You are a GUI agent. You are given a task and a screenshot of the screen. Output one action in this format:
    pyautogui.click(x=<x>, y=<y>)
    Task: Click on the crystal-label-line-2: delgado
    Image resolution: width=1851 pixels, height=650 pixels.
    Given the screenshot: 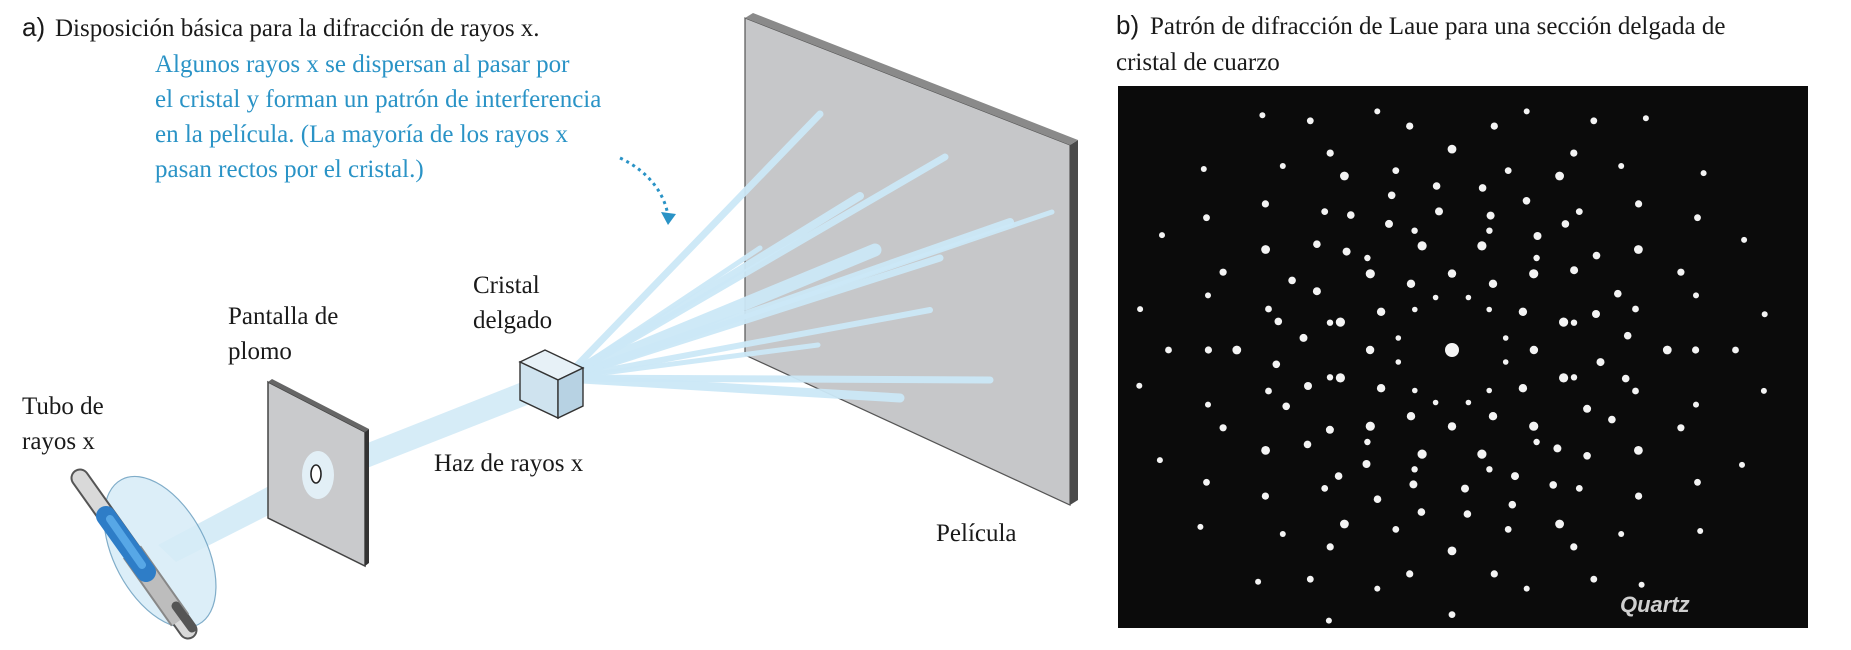 What is the action you would take?
    pyautogui.click(x=512, y=320)
    